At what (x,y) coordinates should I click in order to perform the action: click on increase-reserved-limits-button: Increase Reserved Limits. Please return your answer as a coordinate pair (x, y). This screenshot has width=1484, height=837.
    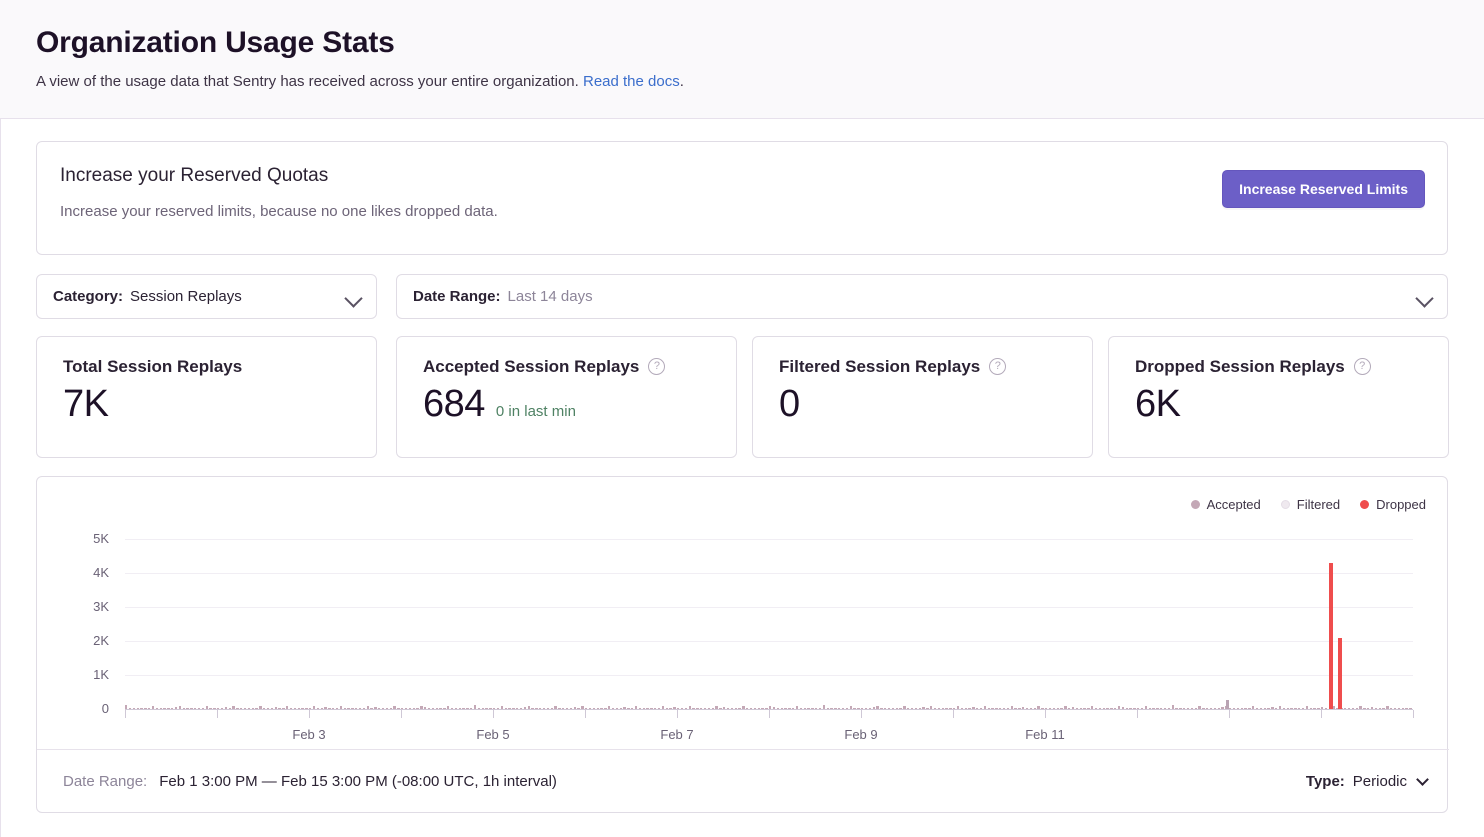
    Looking at the image, I should click on (1323, 189).